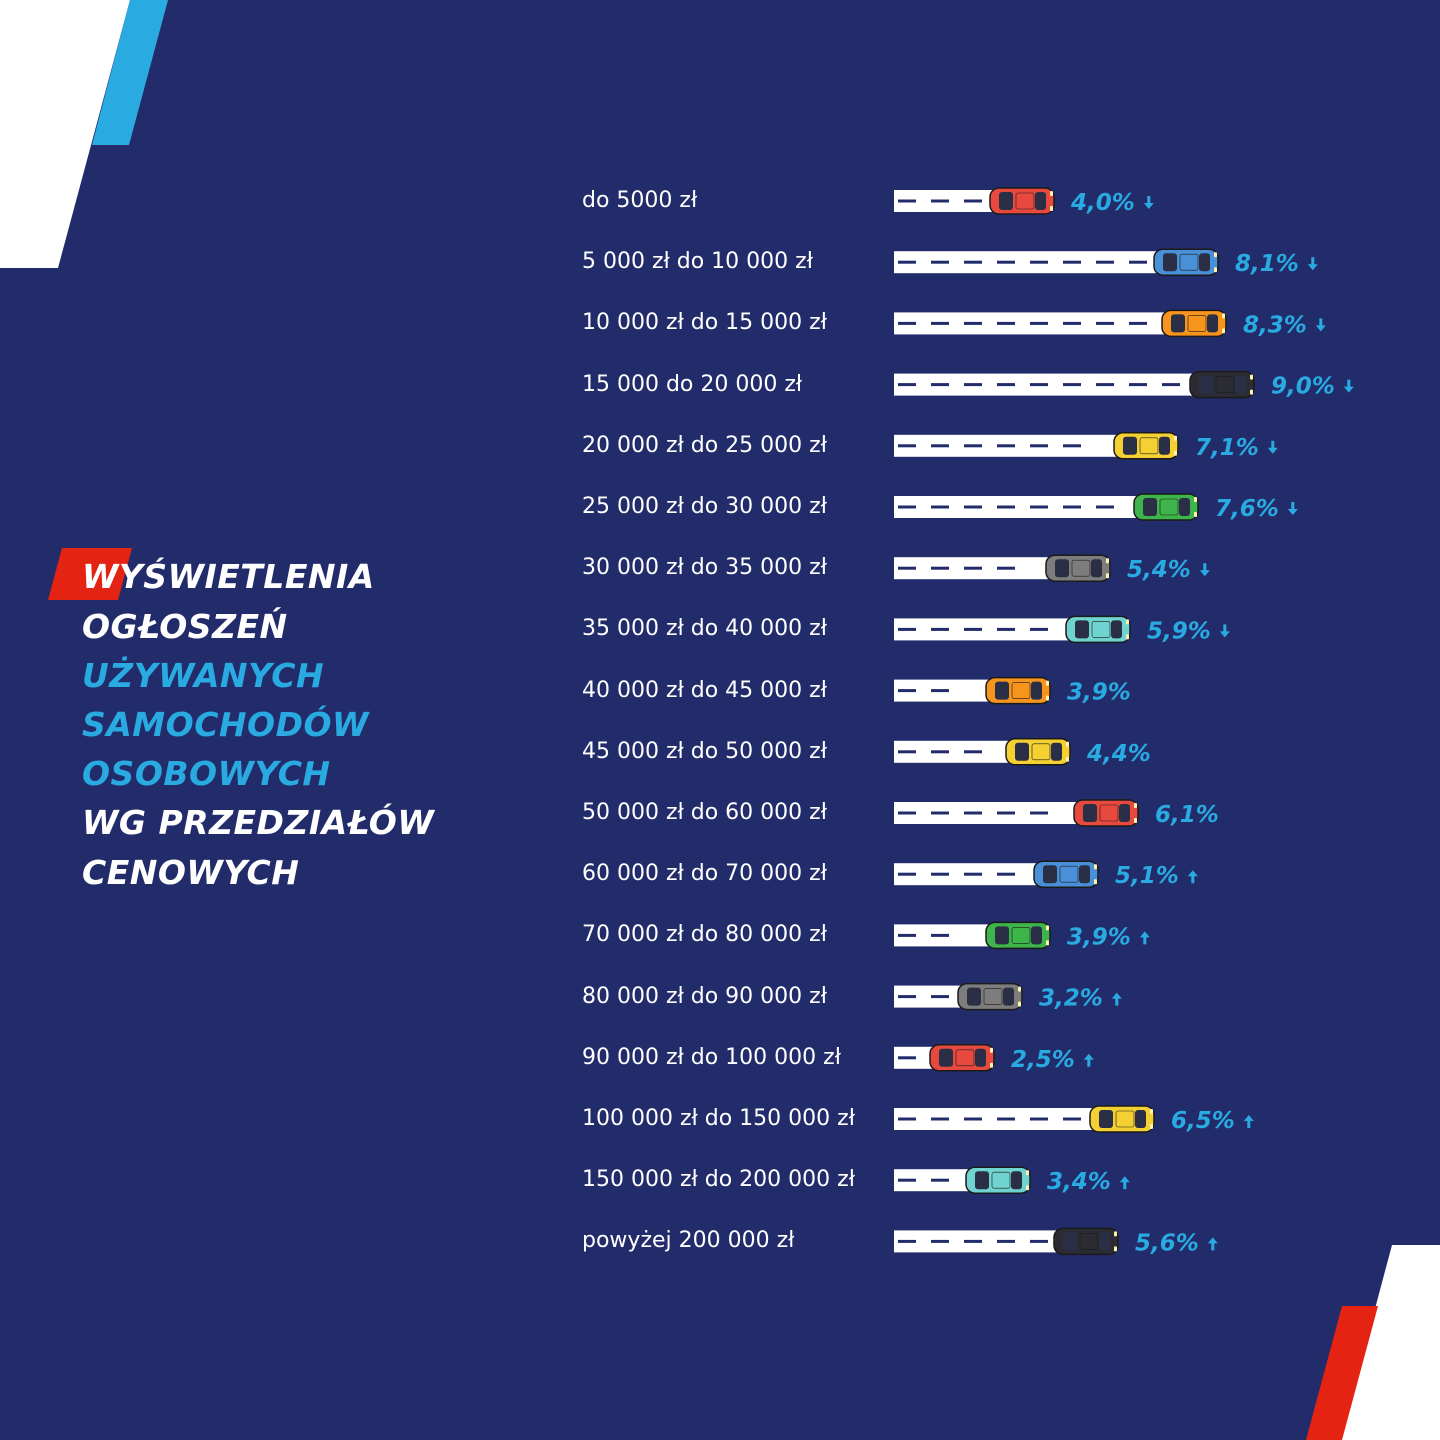  I want to click on value-label: 8,1%, so click(1267, 264).